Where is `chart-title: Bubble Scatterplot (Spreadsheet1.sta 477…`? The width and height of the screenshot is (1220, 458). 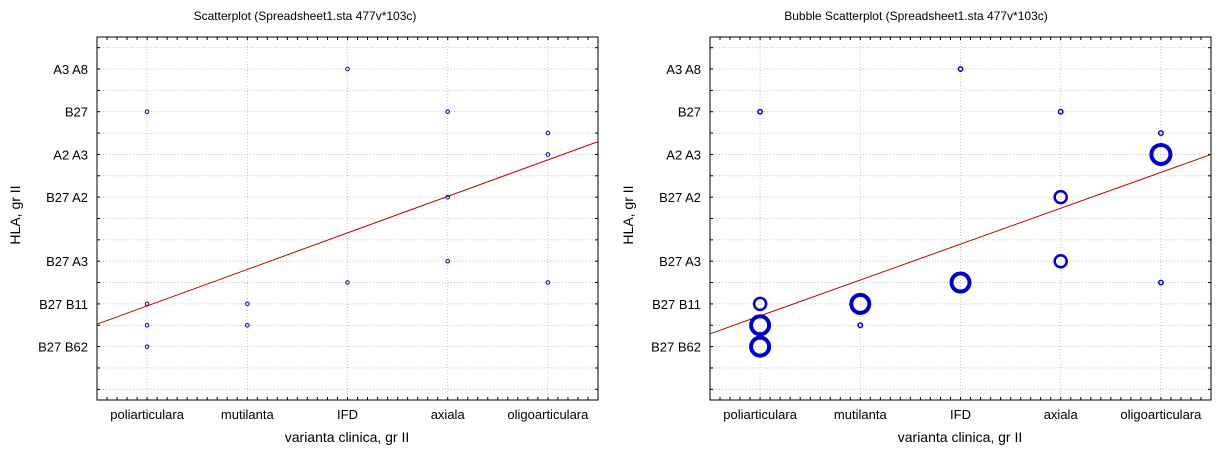
chart-title: Bubble Scatterplot (Spreadsheet1.sta 477… is located at coordinates (916, 16).